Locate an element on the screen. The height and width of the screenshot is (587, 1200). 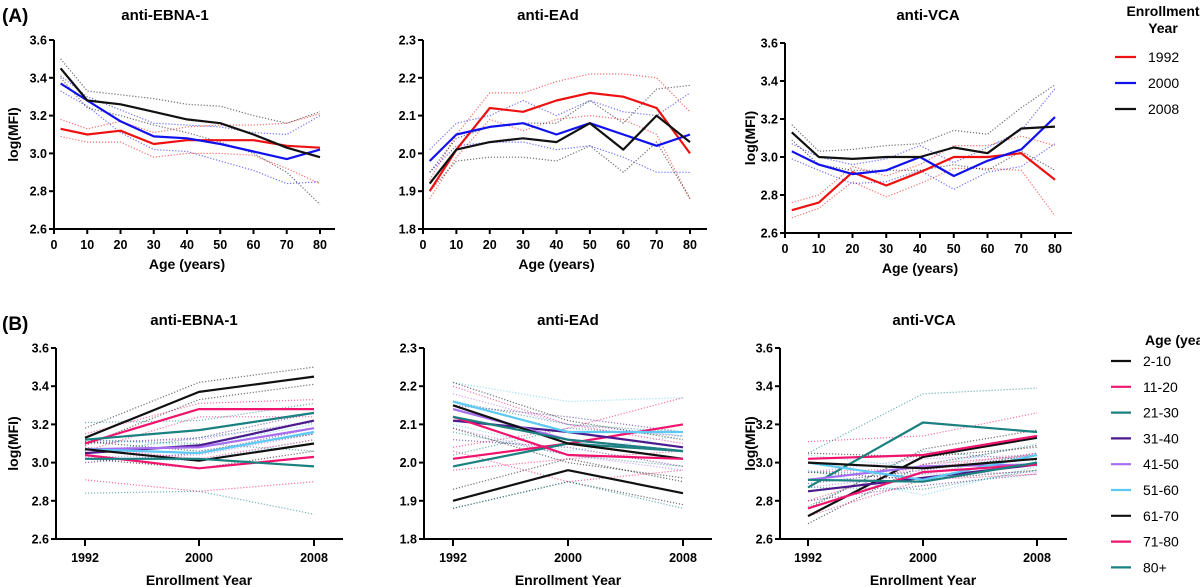
panel-label-b: (B) is located at coordinates (15, 324).